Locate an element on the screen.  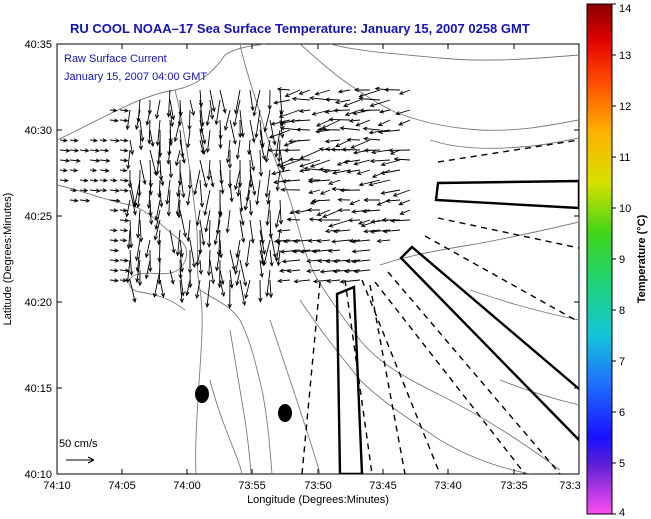
colorbar-tick-label: 13 is located at coordinates (625, 56).